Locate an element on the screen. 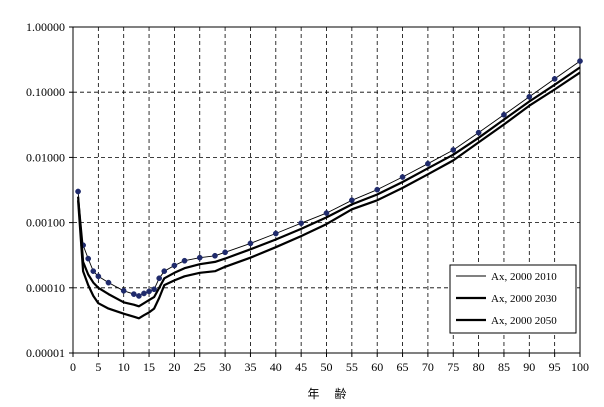 The image size is (604, 407). x-tick-label: 75 is located at coordinates (453, 367).